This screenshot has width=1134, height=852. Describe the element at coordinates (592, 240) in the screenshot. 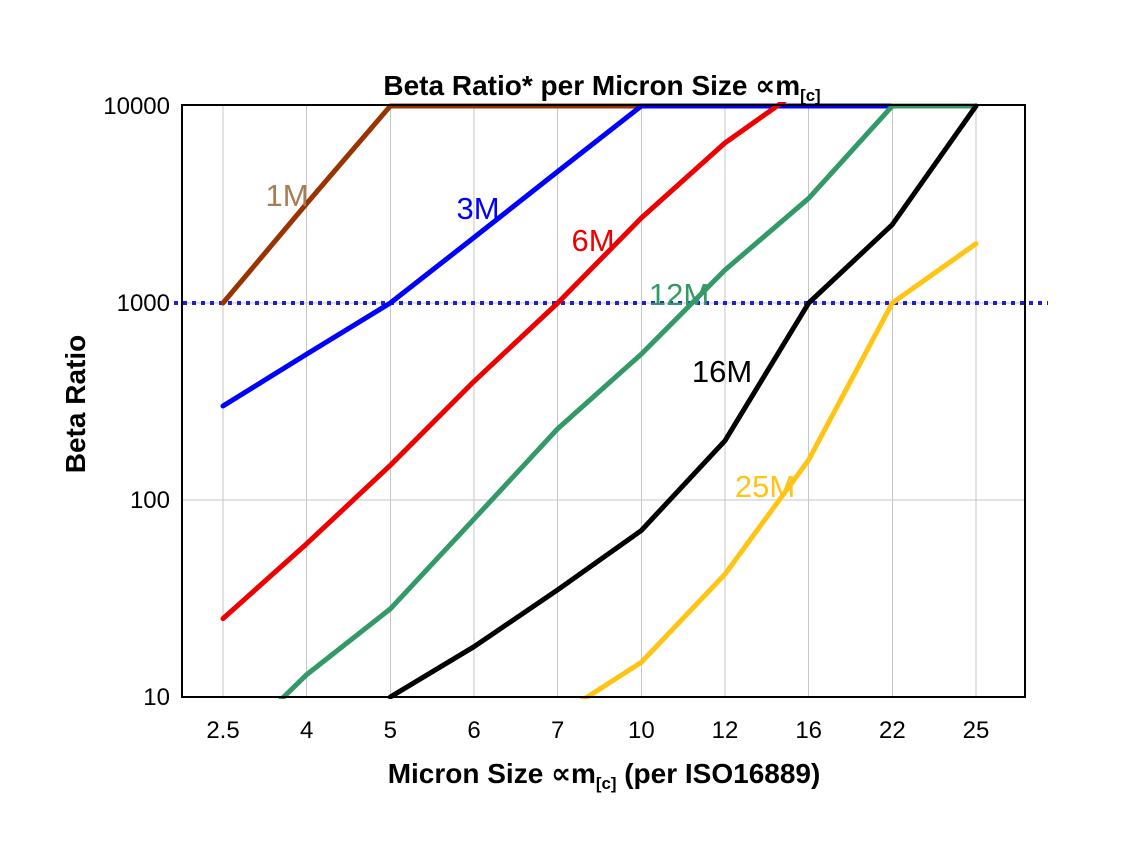

I see `series-label-6M: 6M` at that location.